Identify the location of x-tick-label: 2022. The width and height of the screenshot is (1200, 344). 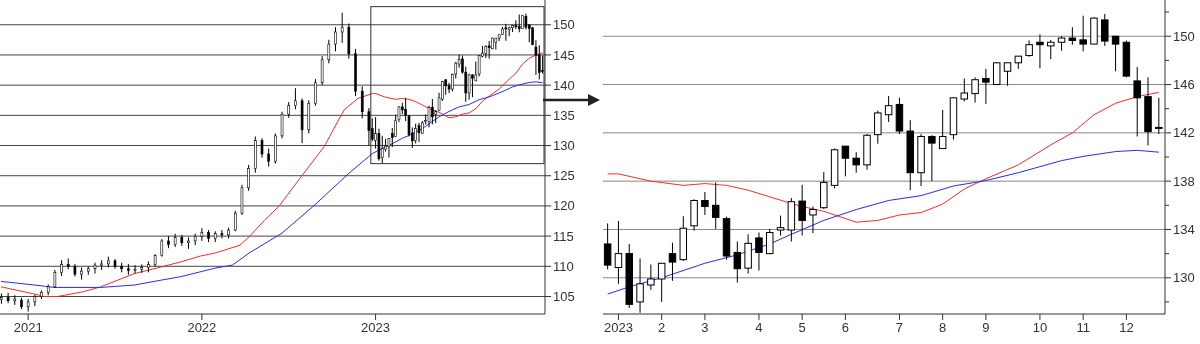
(202, 327).